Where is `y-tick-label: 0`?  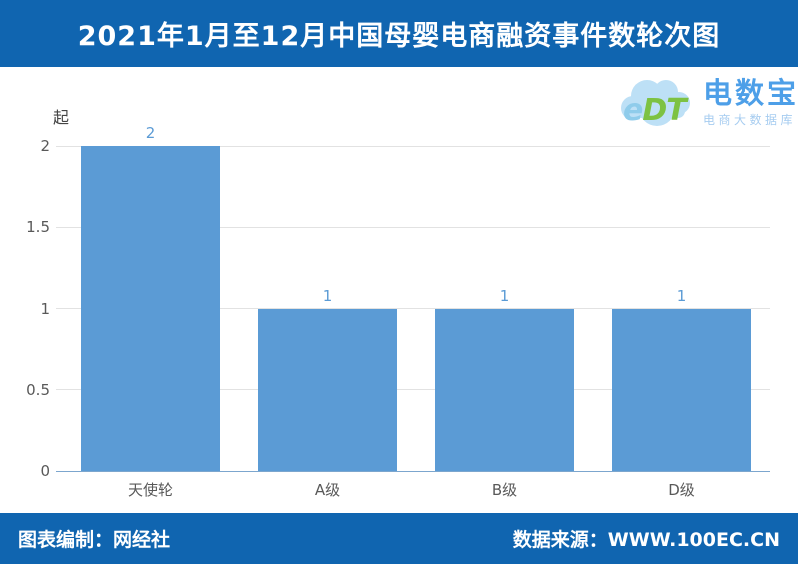
y-tick-label: 0 is located at coordinates (45, 471).